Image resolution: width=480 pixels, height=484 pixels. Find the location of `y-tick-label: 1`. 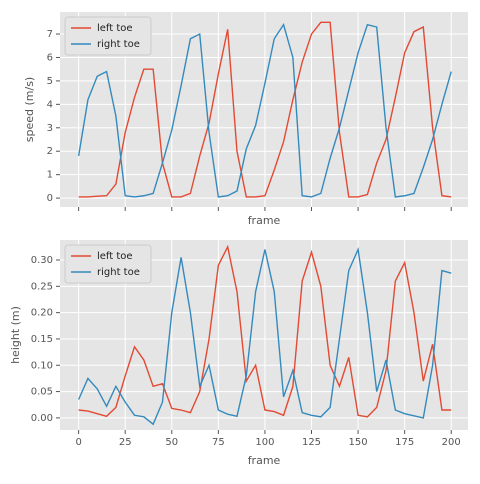

y-tick-label: 1 is located at coordinates (50, 175).